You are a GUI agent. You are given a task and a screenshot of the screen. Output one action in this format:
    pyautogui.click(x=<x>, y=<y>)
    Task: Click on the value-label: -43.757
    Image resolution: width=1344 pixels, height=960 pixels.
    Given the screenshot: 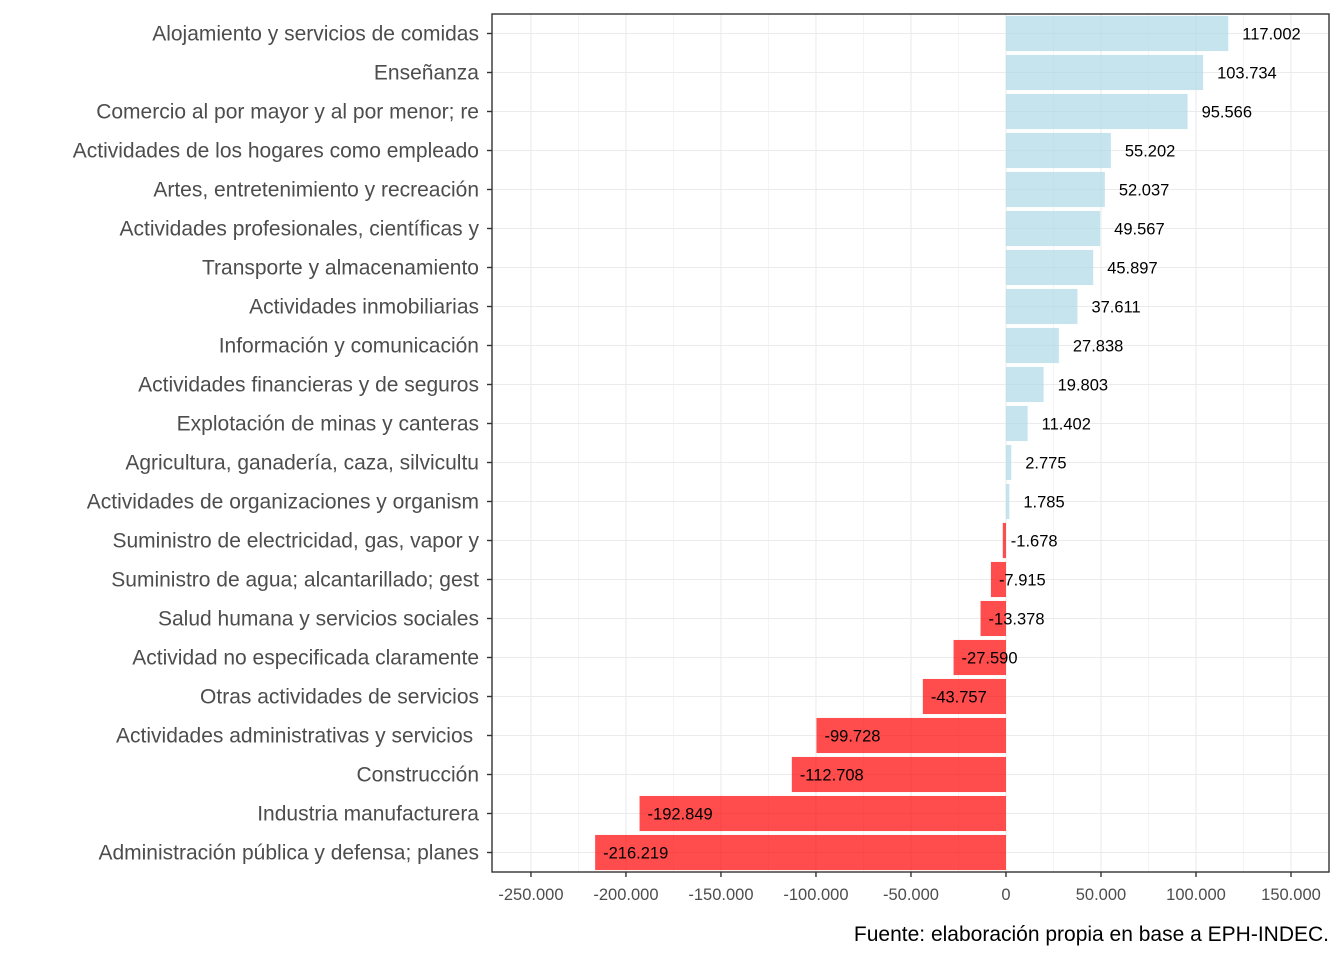 What is the action you would take?
    pyautogui.click(x=959, y=698)
    